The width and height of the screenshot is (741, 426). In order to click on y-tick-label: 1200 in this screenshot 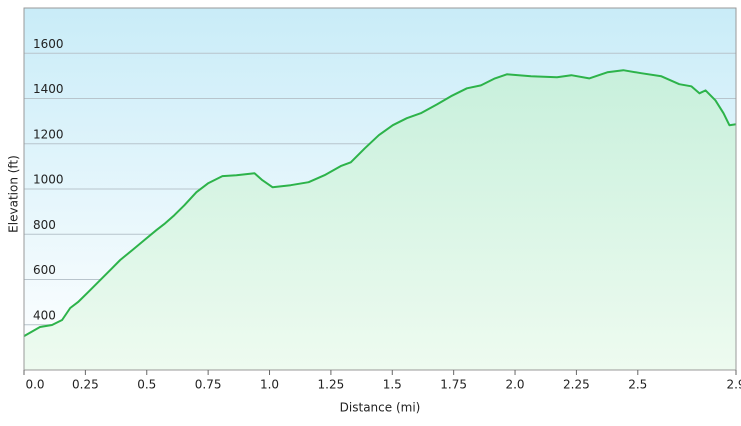, I will do `click(48, 134)`.